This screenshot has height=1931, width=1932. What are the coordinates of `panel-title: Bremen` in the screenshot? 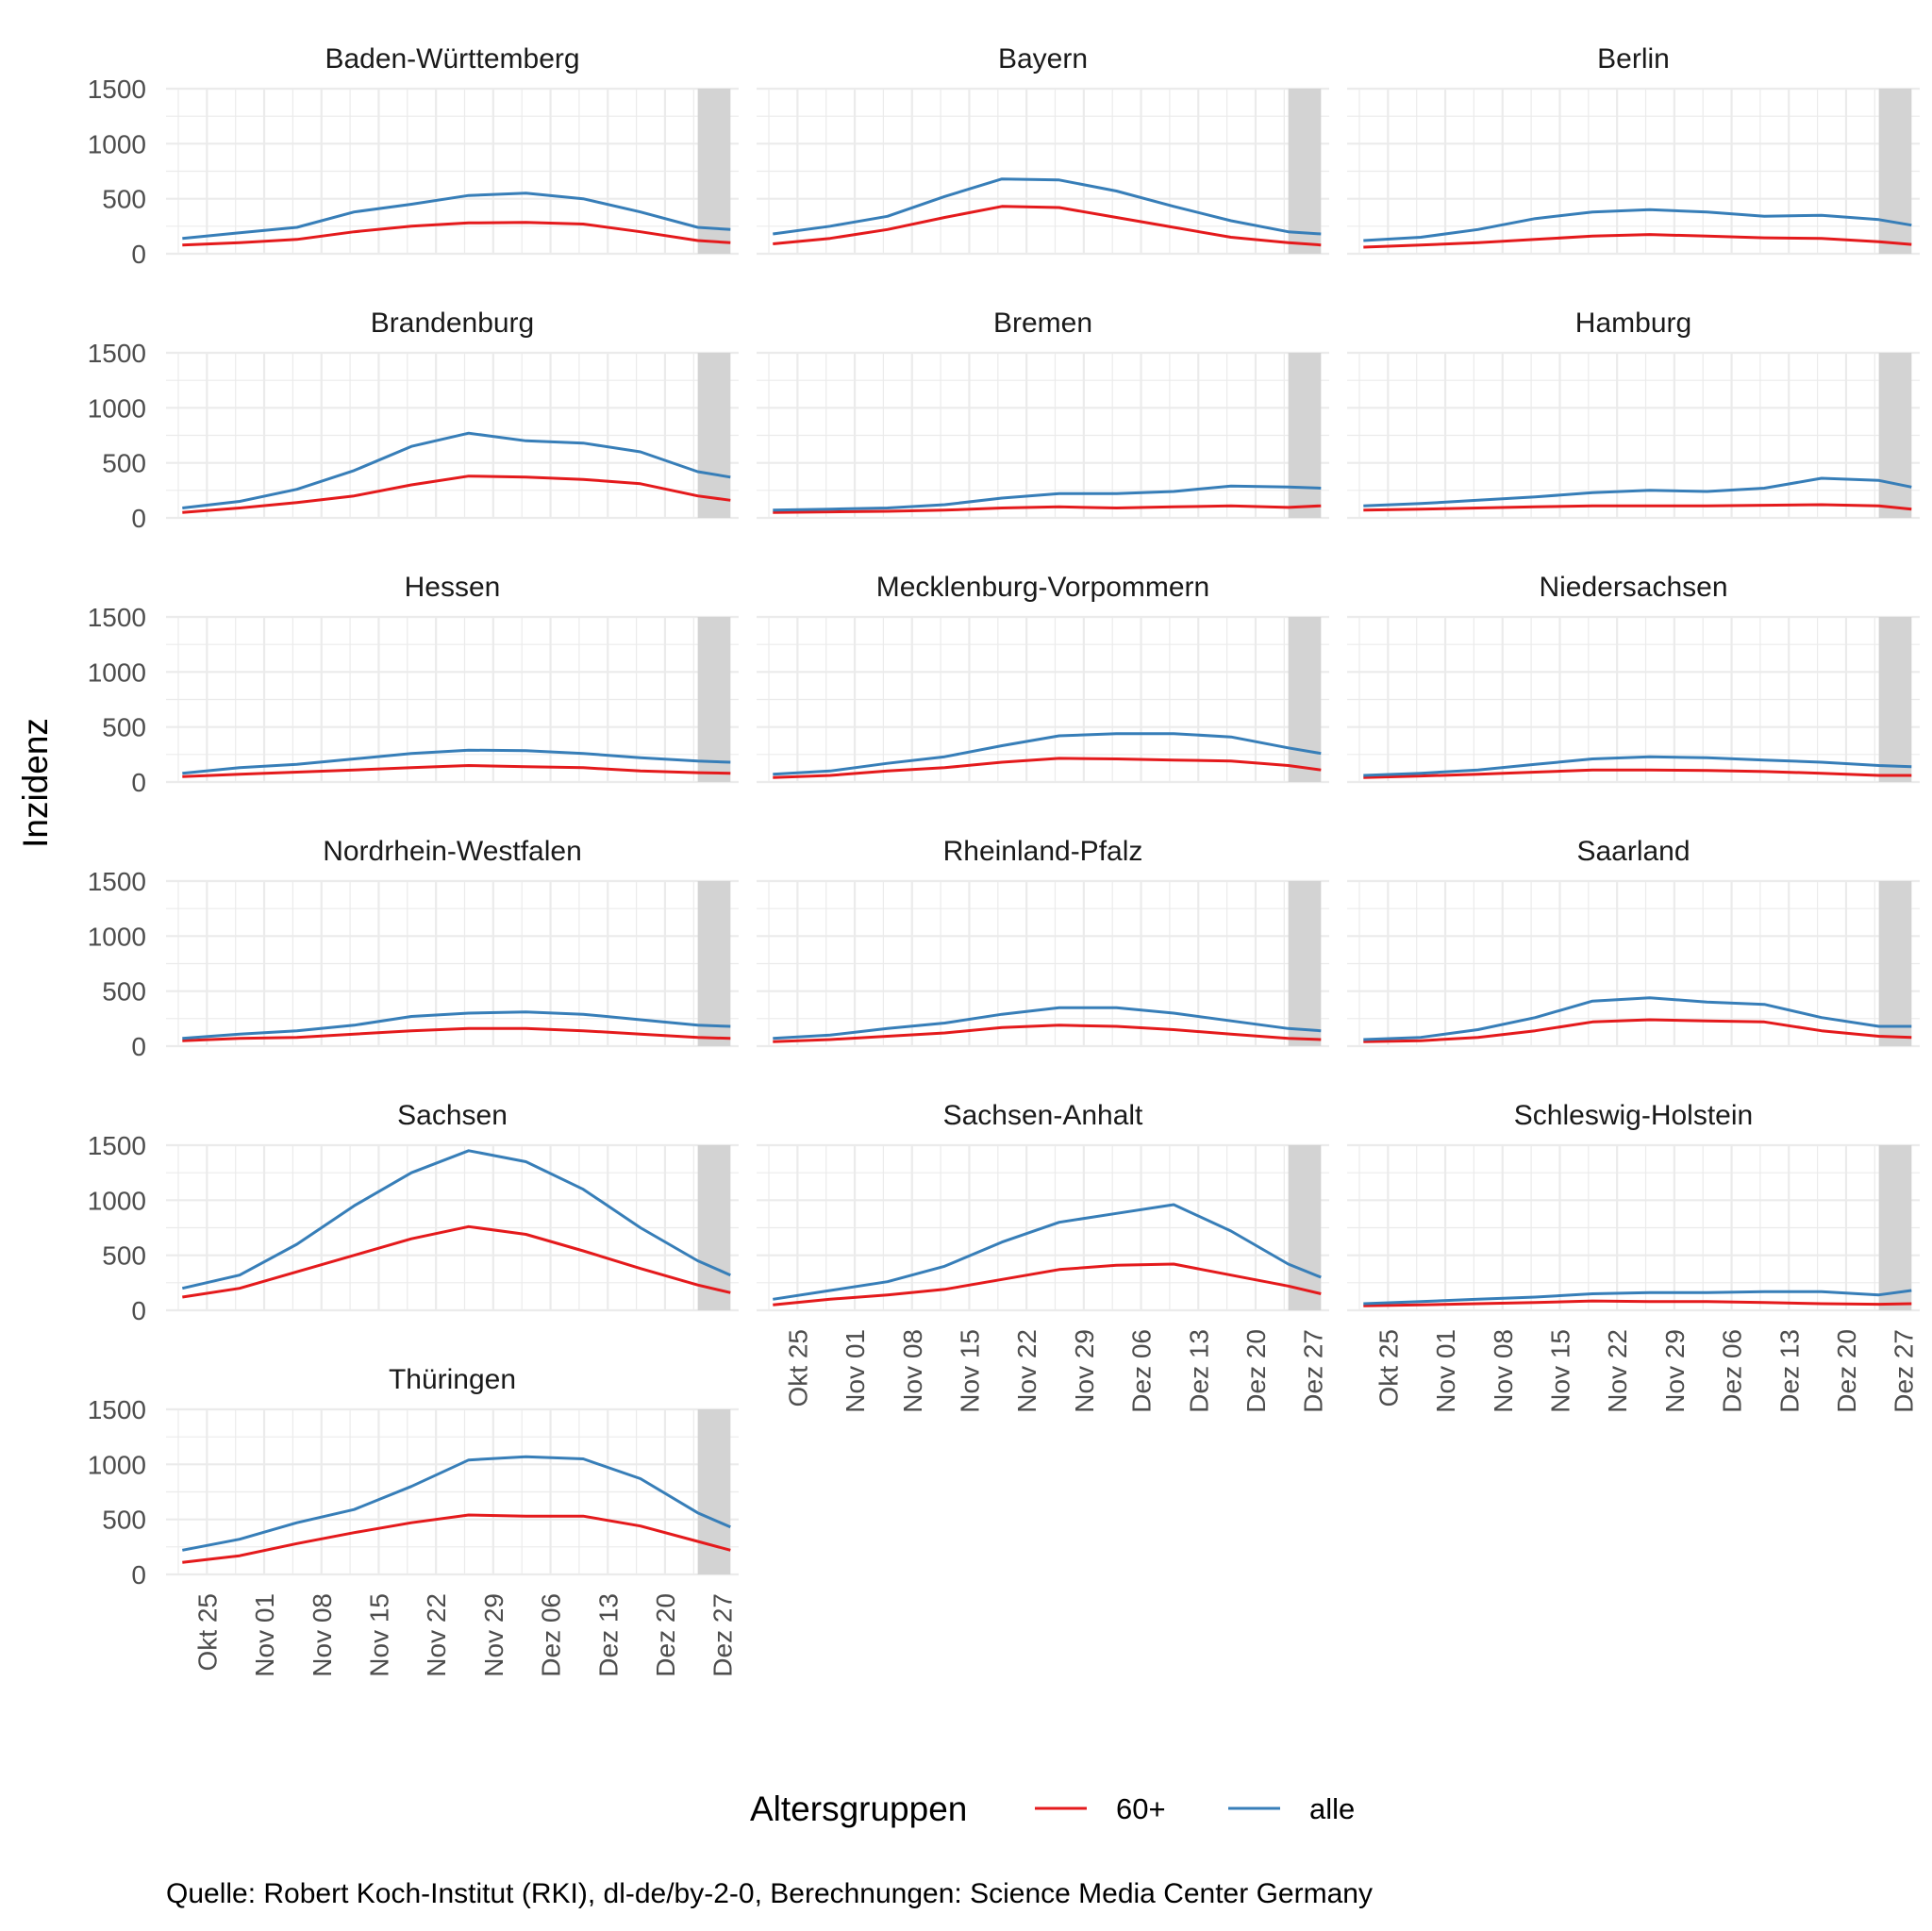 It's located at (1042, 323).